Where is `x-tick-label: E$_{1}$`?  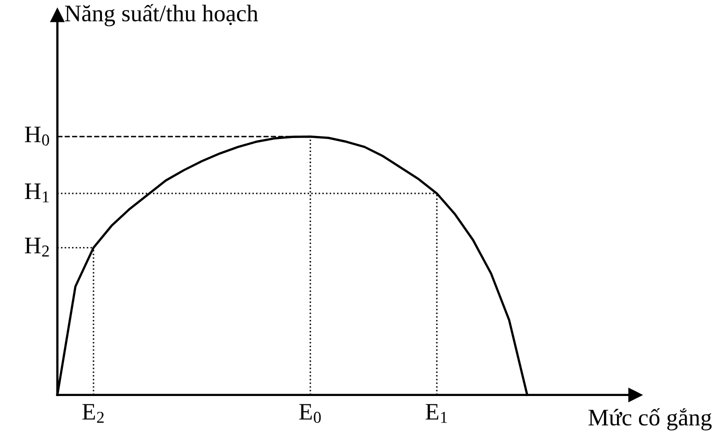
x-tick-label: E$_{1}$ is located at coordinates (436, 413).